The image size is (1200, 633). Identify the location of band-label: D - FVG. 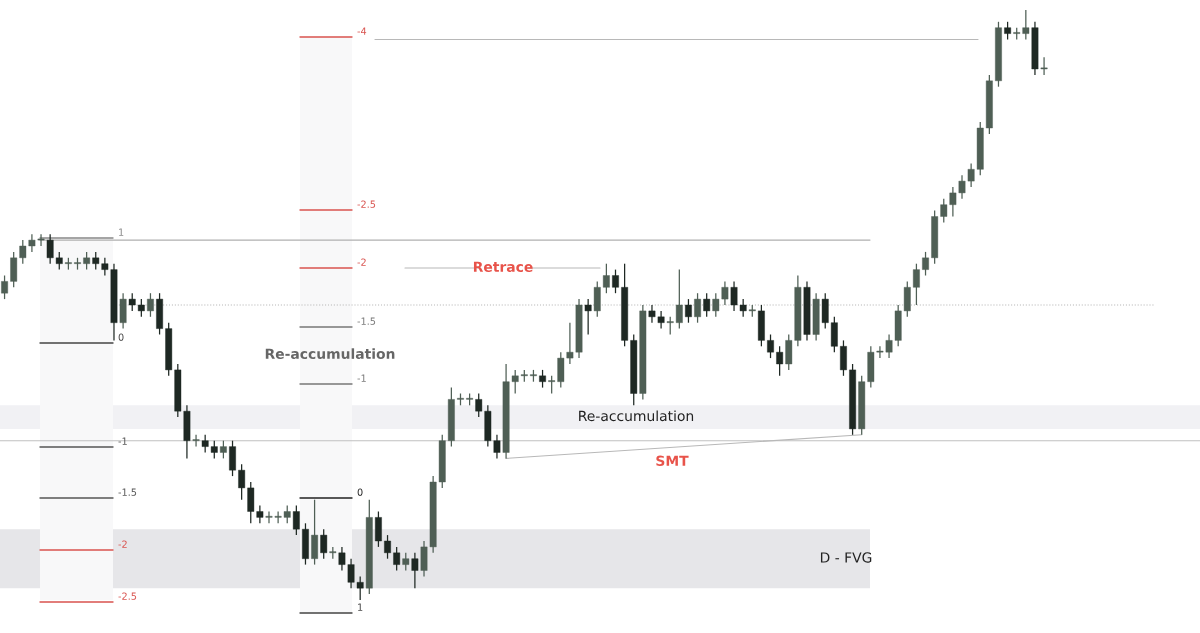
(846, 557).